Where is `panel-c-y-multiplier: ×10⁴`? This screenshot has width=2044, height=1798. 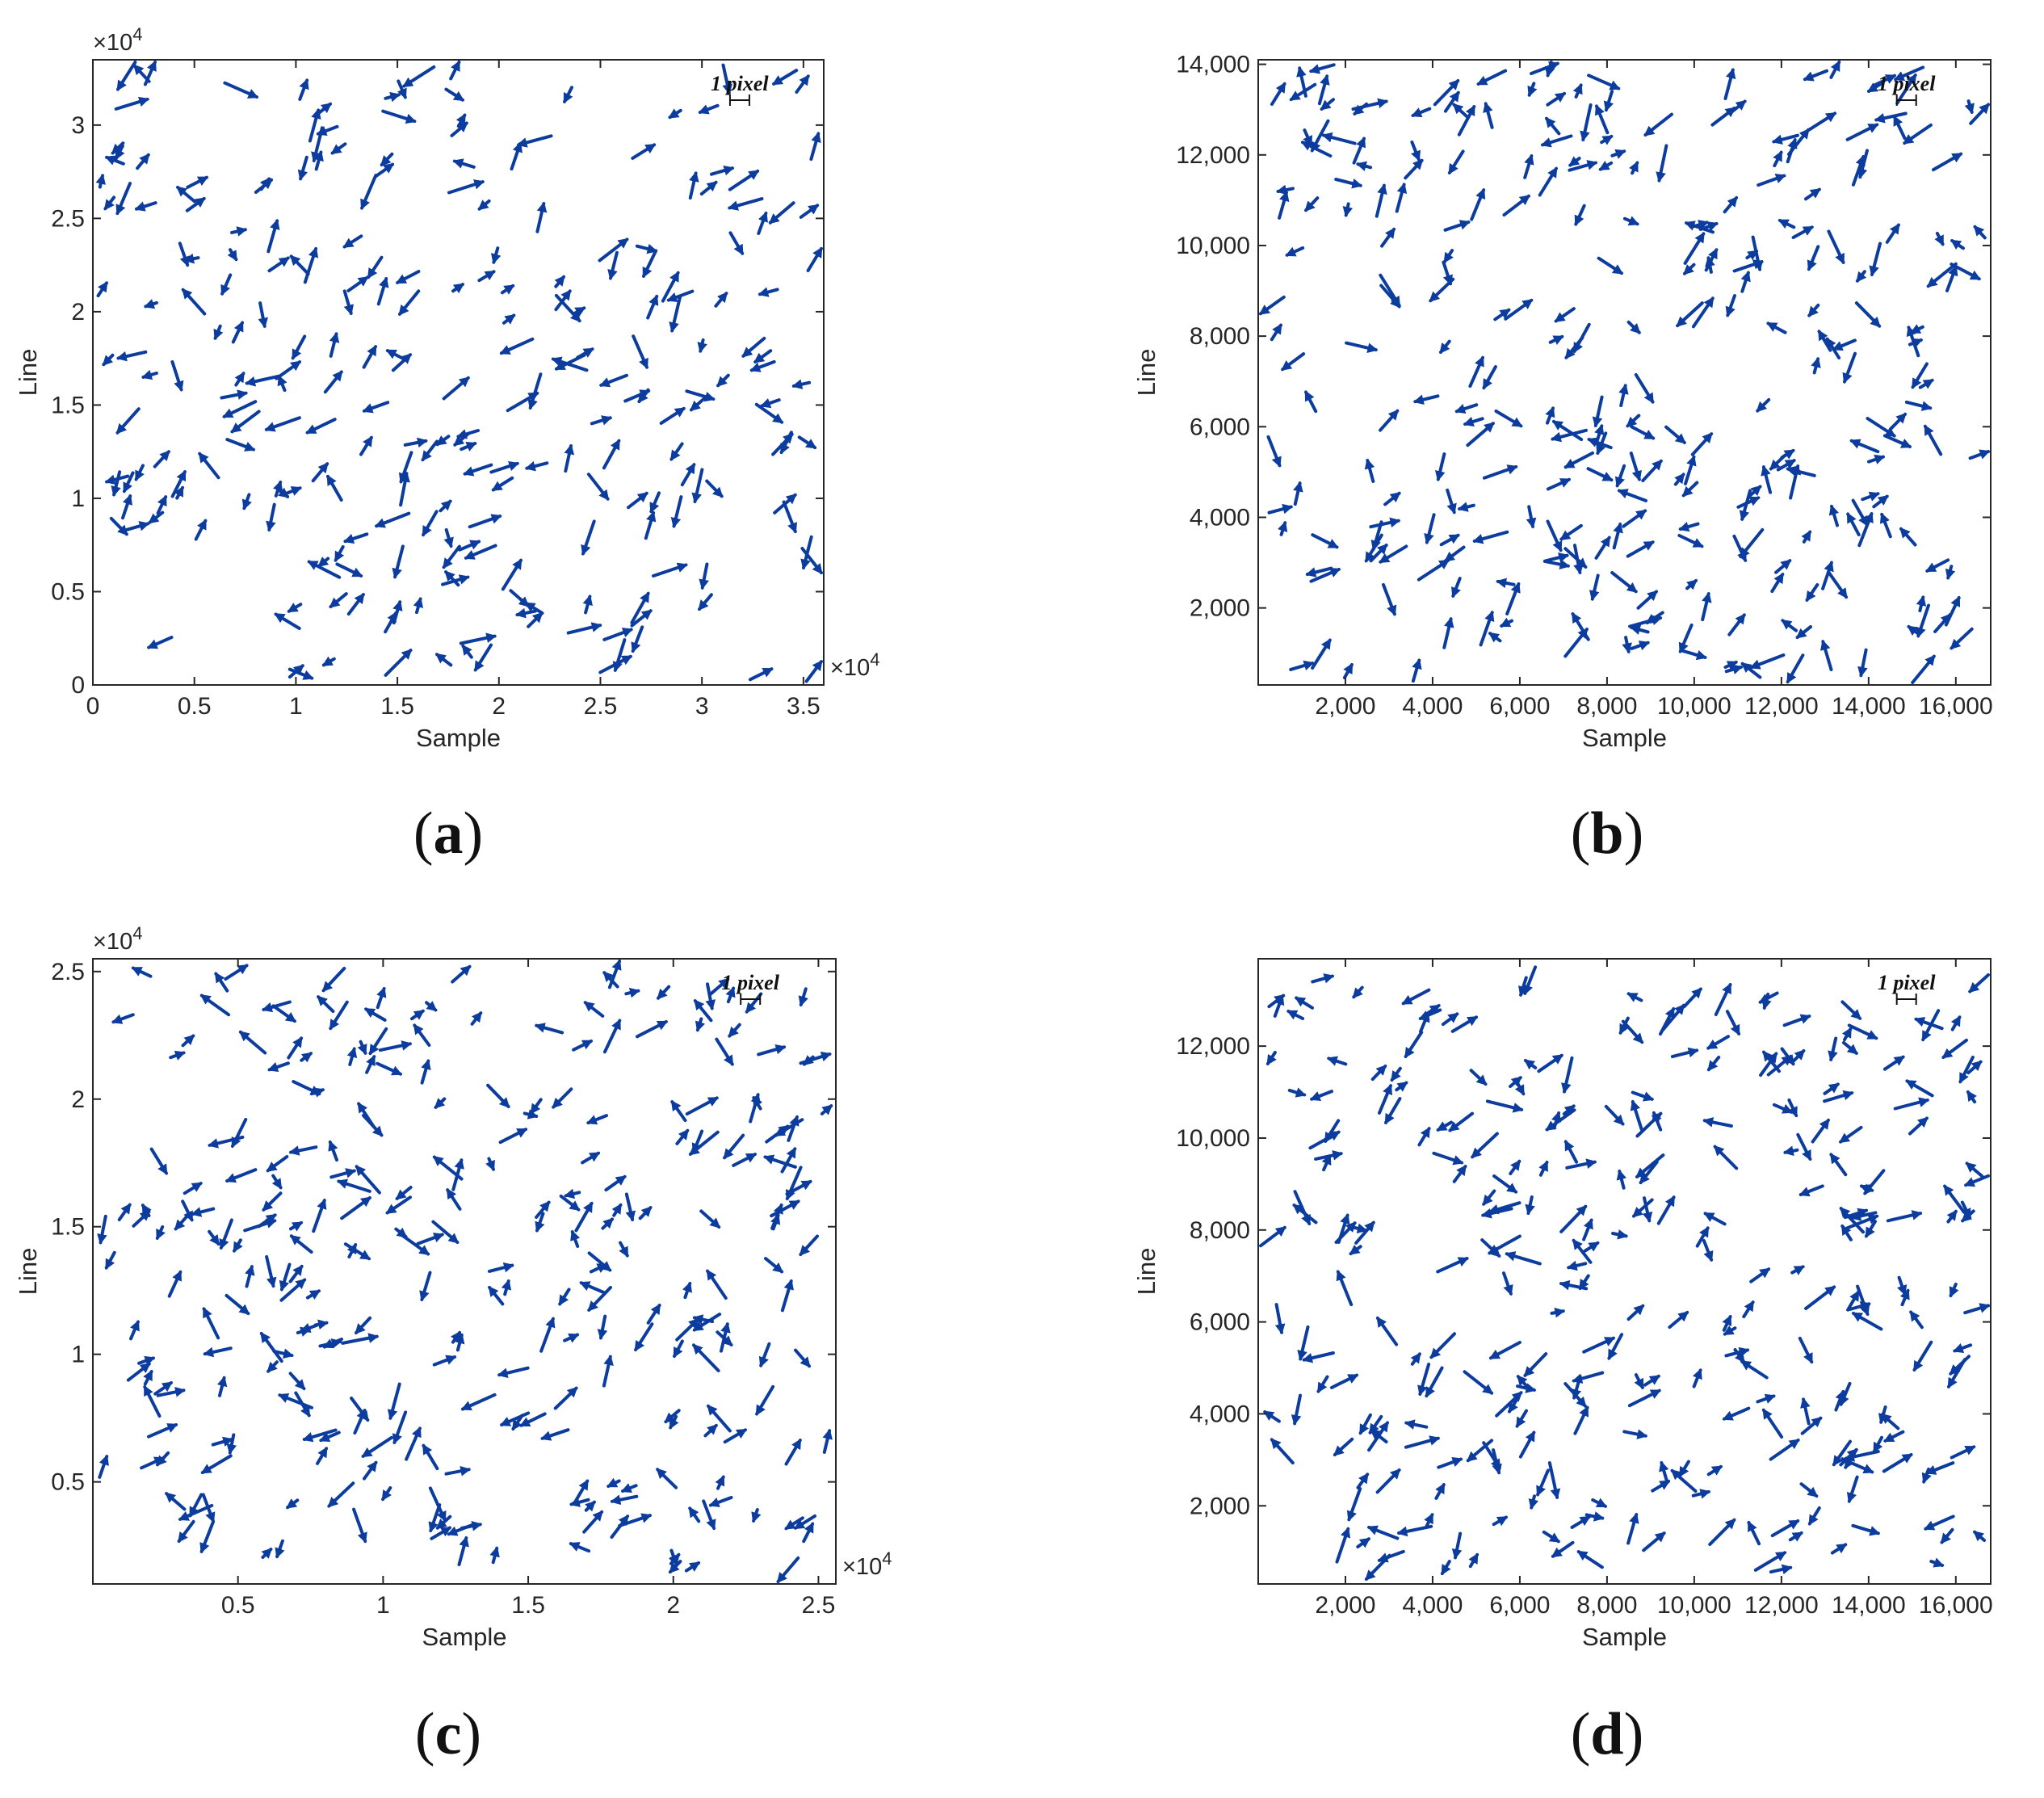
panel-c-y-multiplier: ×10⁴ is located at coordinates (117, 939).